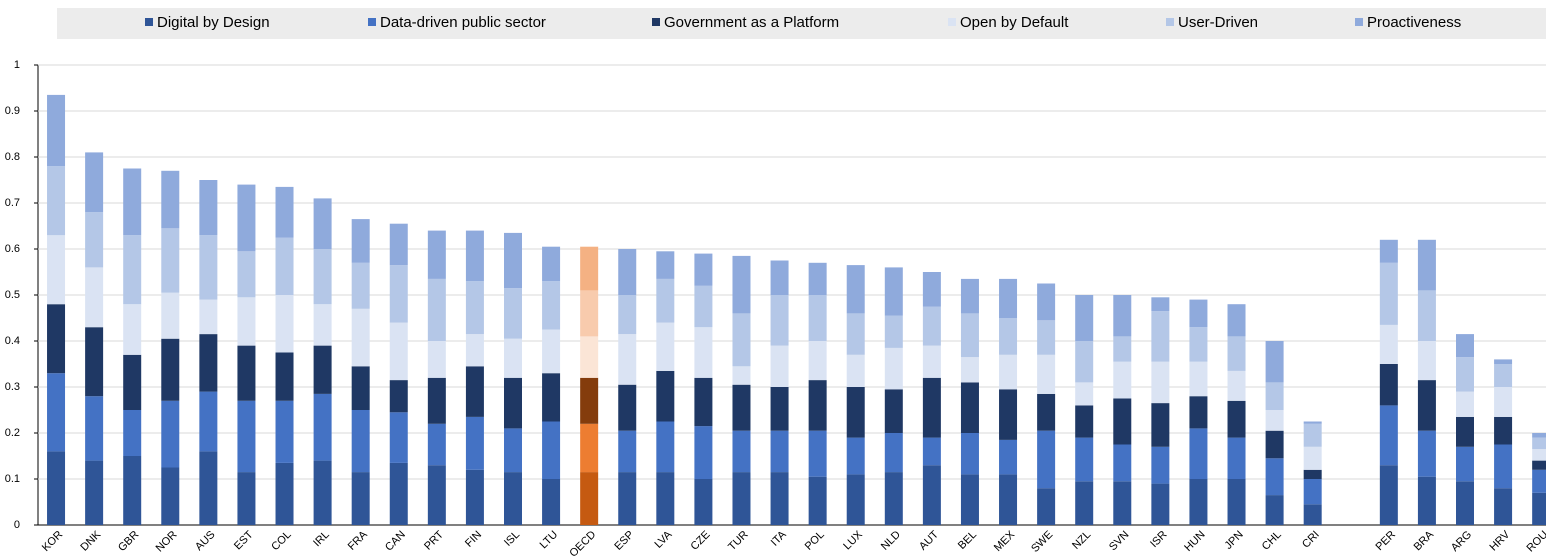 This screenshot has height=560, width=1546. Describe the element at coordinates (205, 541) in the screenshot. I see `x-tick-label: AUS` at that location.